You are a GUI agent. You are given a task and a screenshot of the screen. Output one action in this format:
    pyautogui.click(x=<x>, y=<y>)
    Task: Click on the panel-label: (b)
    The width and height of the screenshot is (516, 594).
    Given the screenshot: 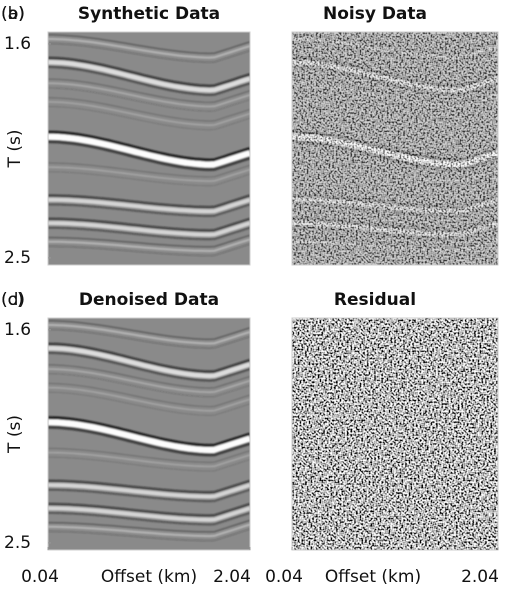 What is the action you would take?
    pyautogui.click(x=13, y=14)
    